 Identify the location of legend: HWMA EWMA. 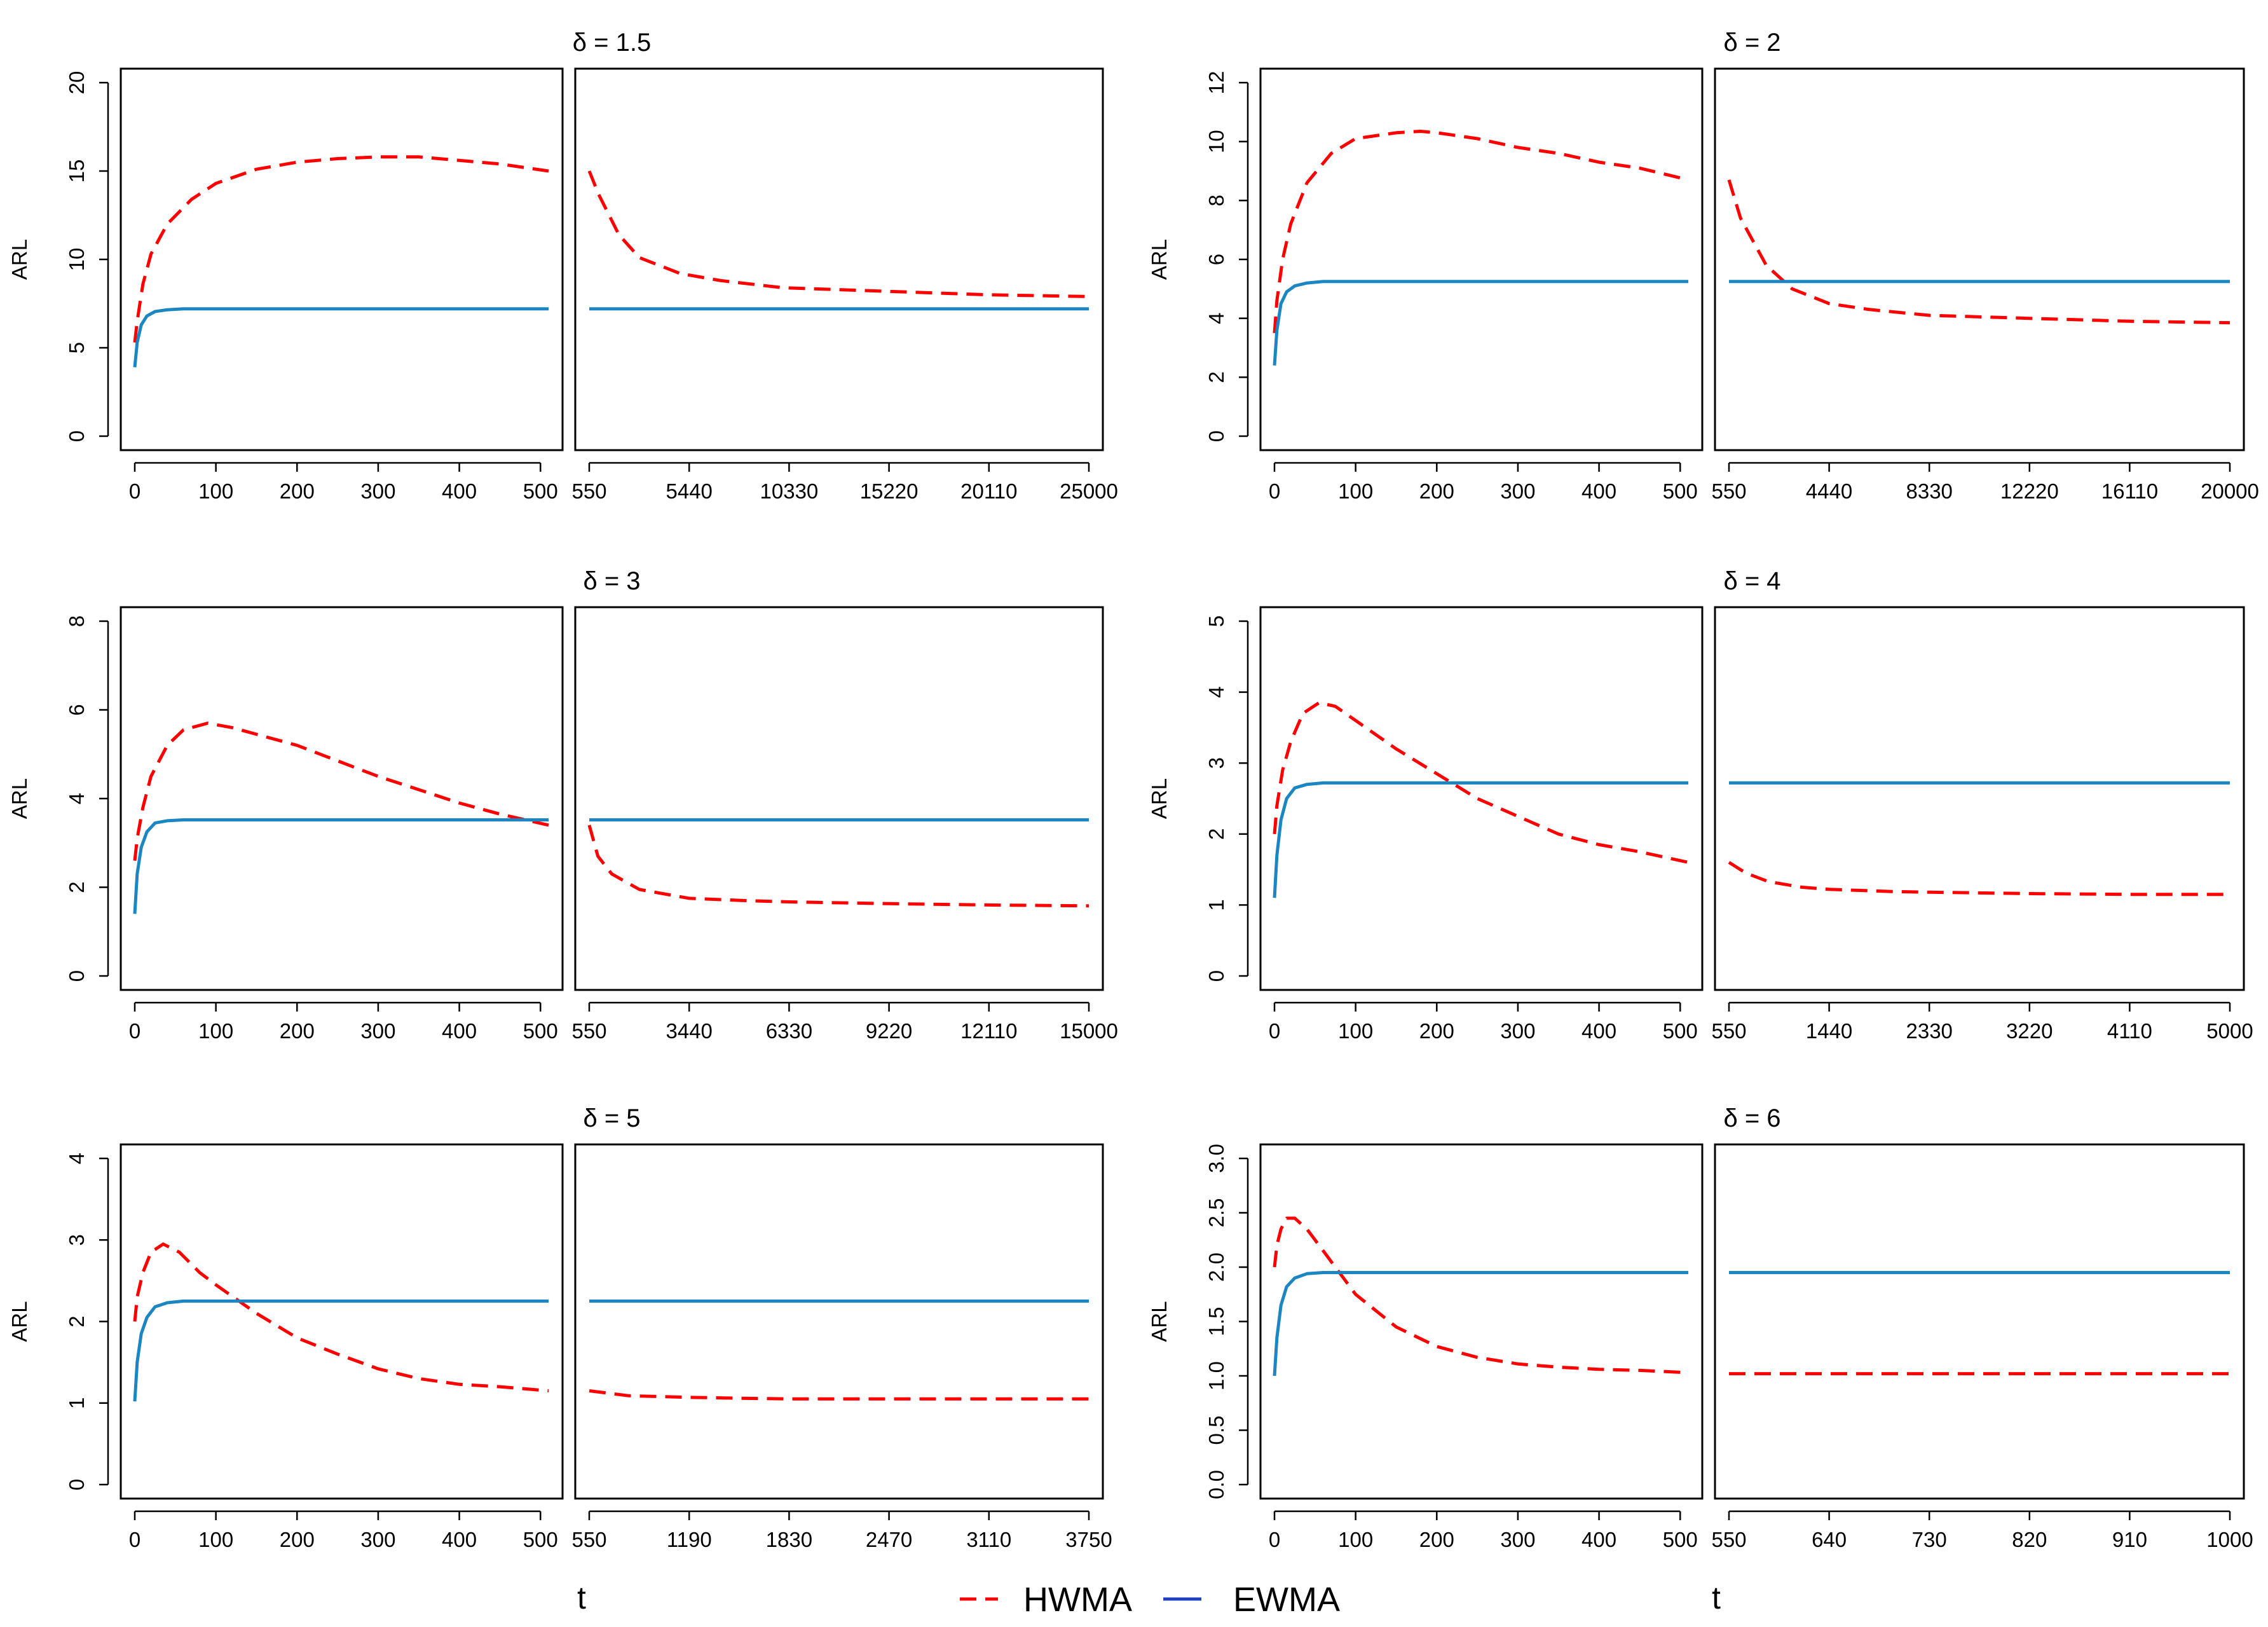
(1150, 1600).